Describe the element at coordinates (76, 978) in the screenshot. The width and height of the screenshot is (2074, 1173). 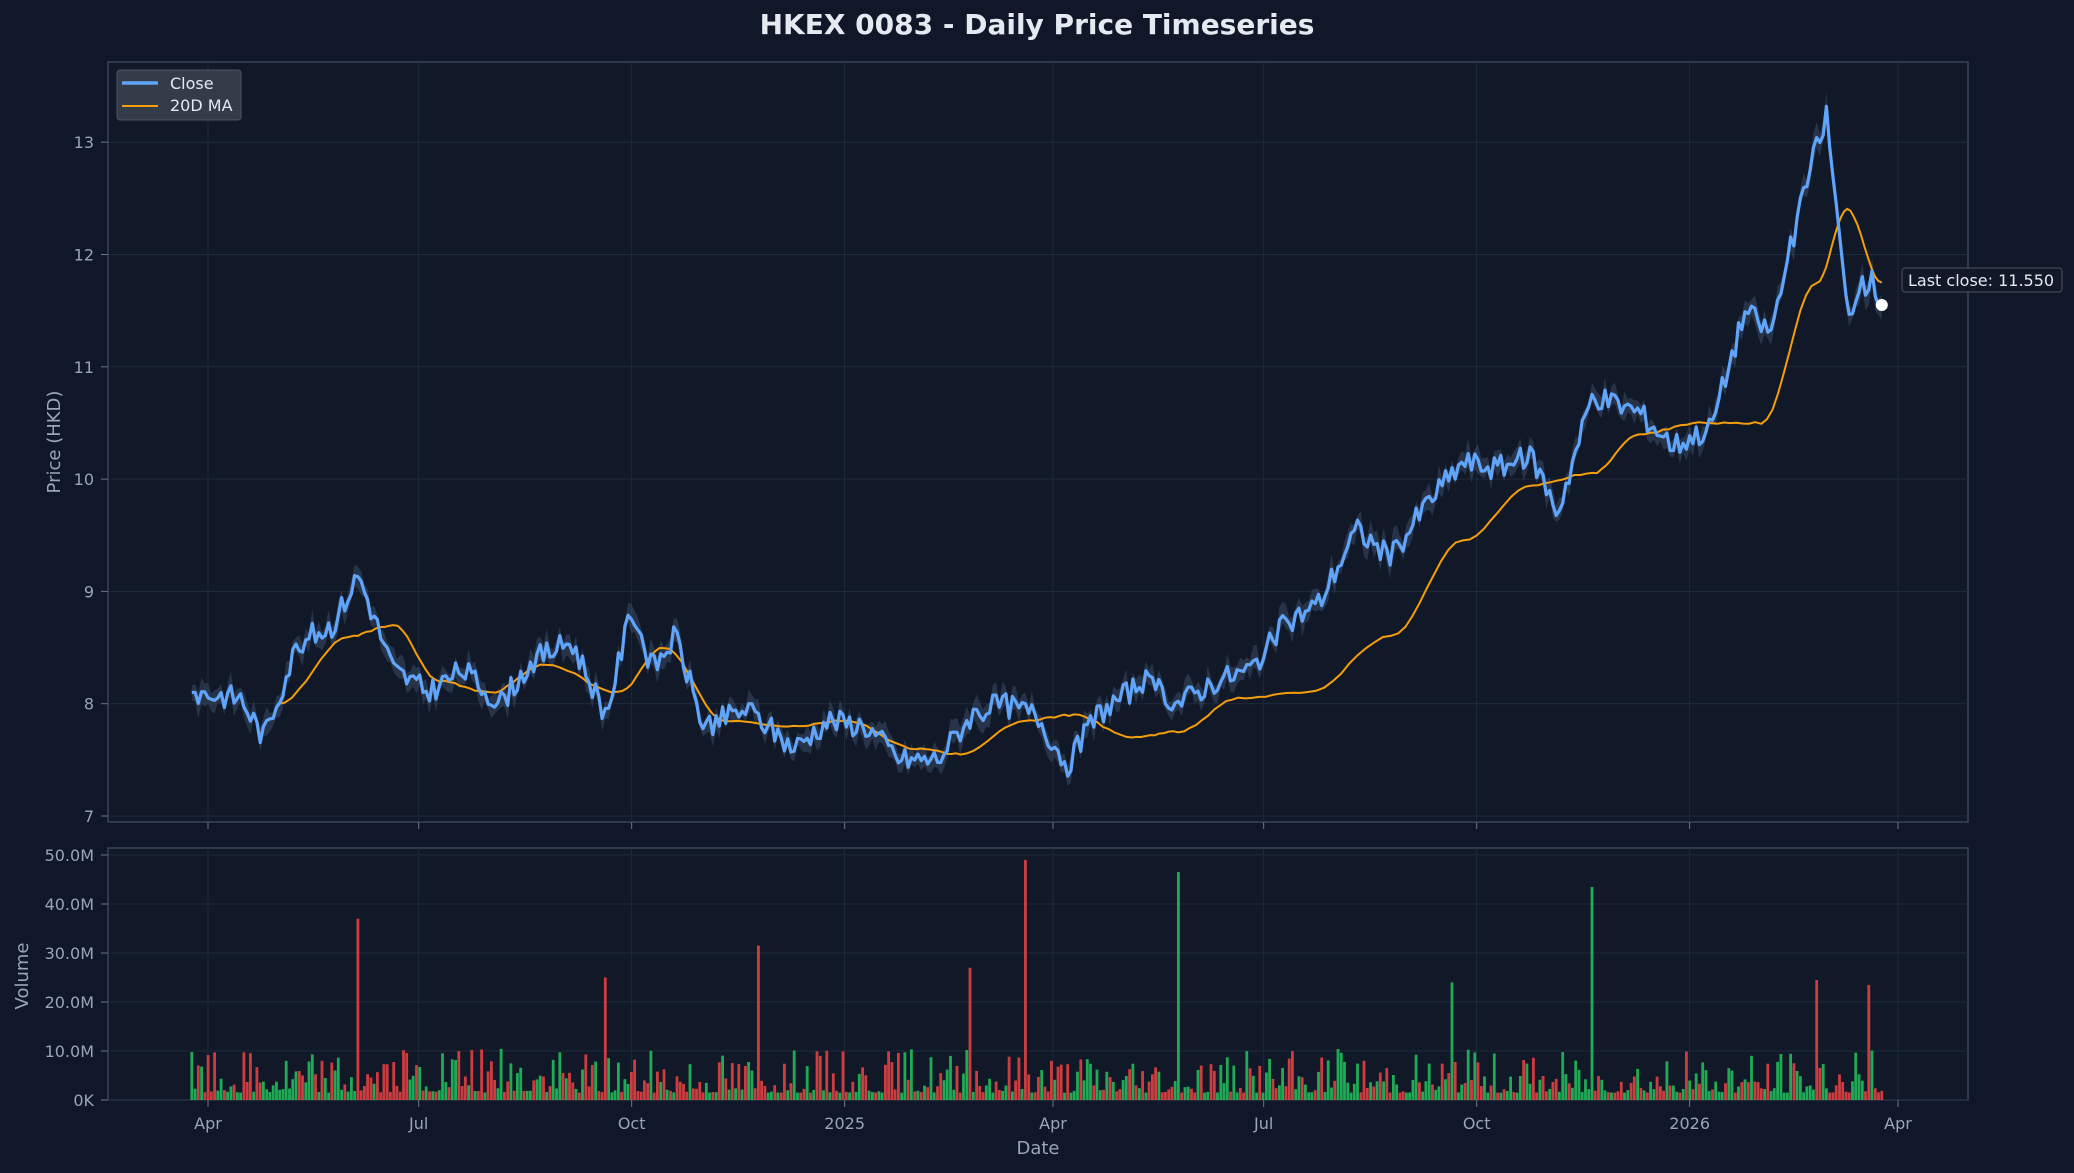
I see `volume-y-axis: 0K 10.0M 20.0M 30.0M 40.0M 50.0M` at that location.